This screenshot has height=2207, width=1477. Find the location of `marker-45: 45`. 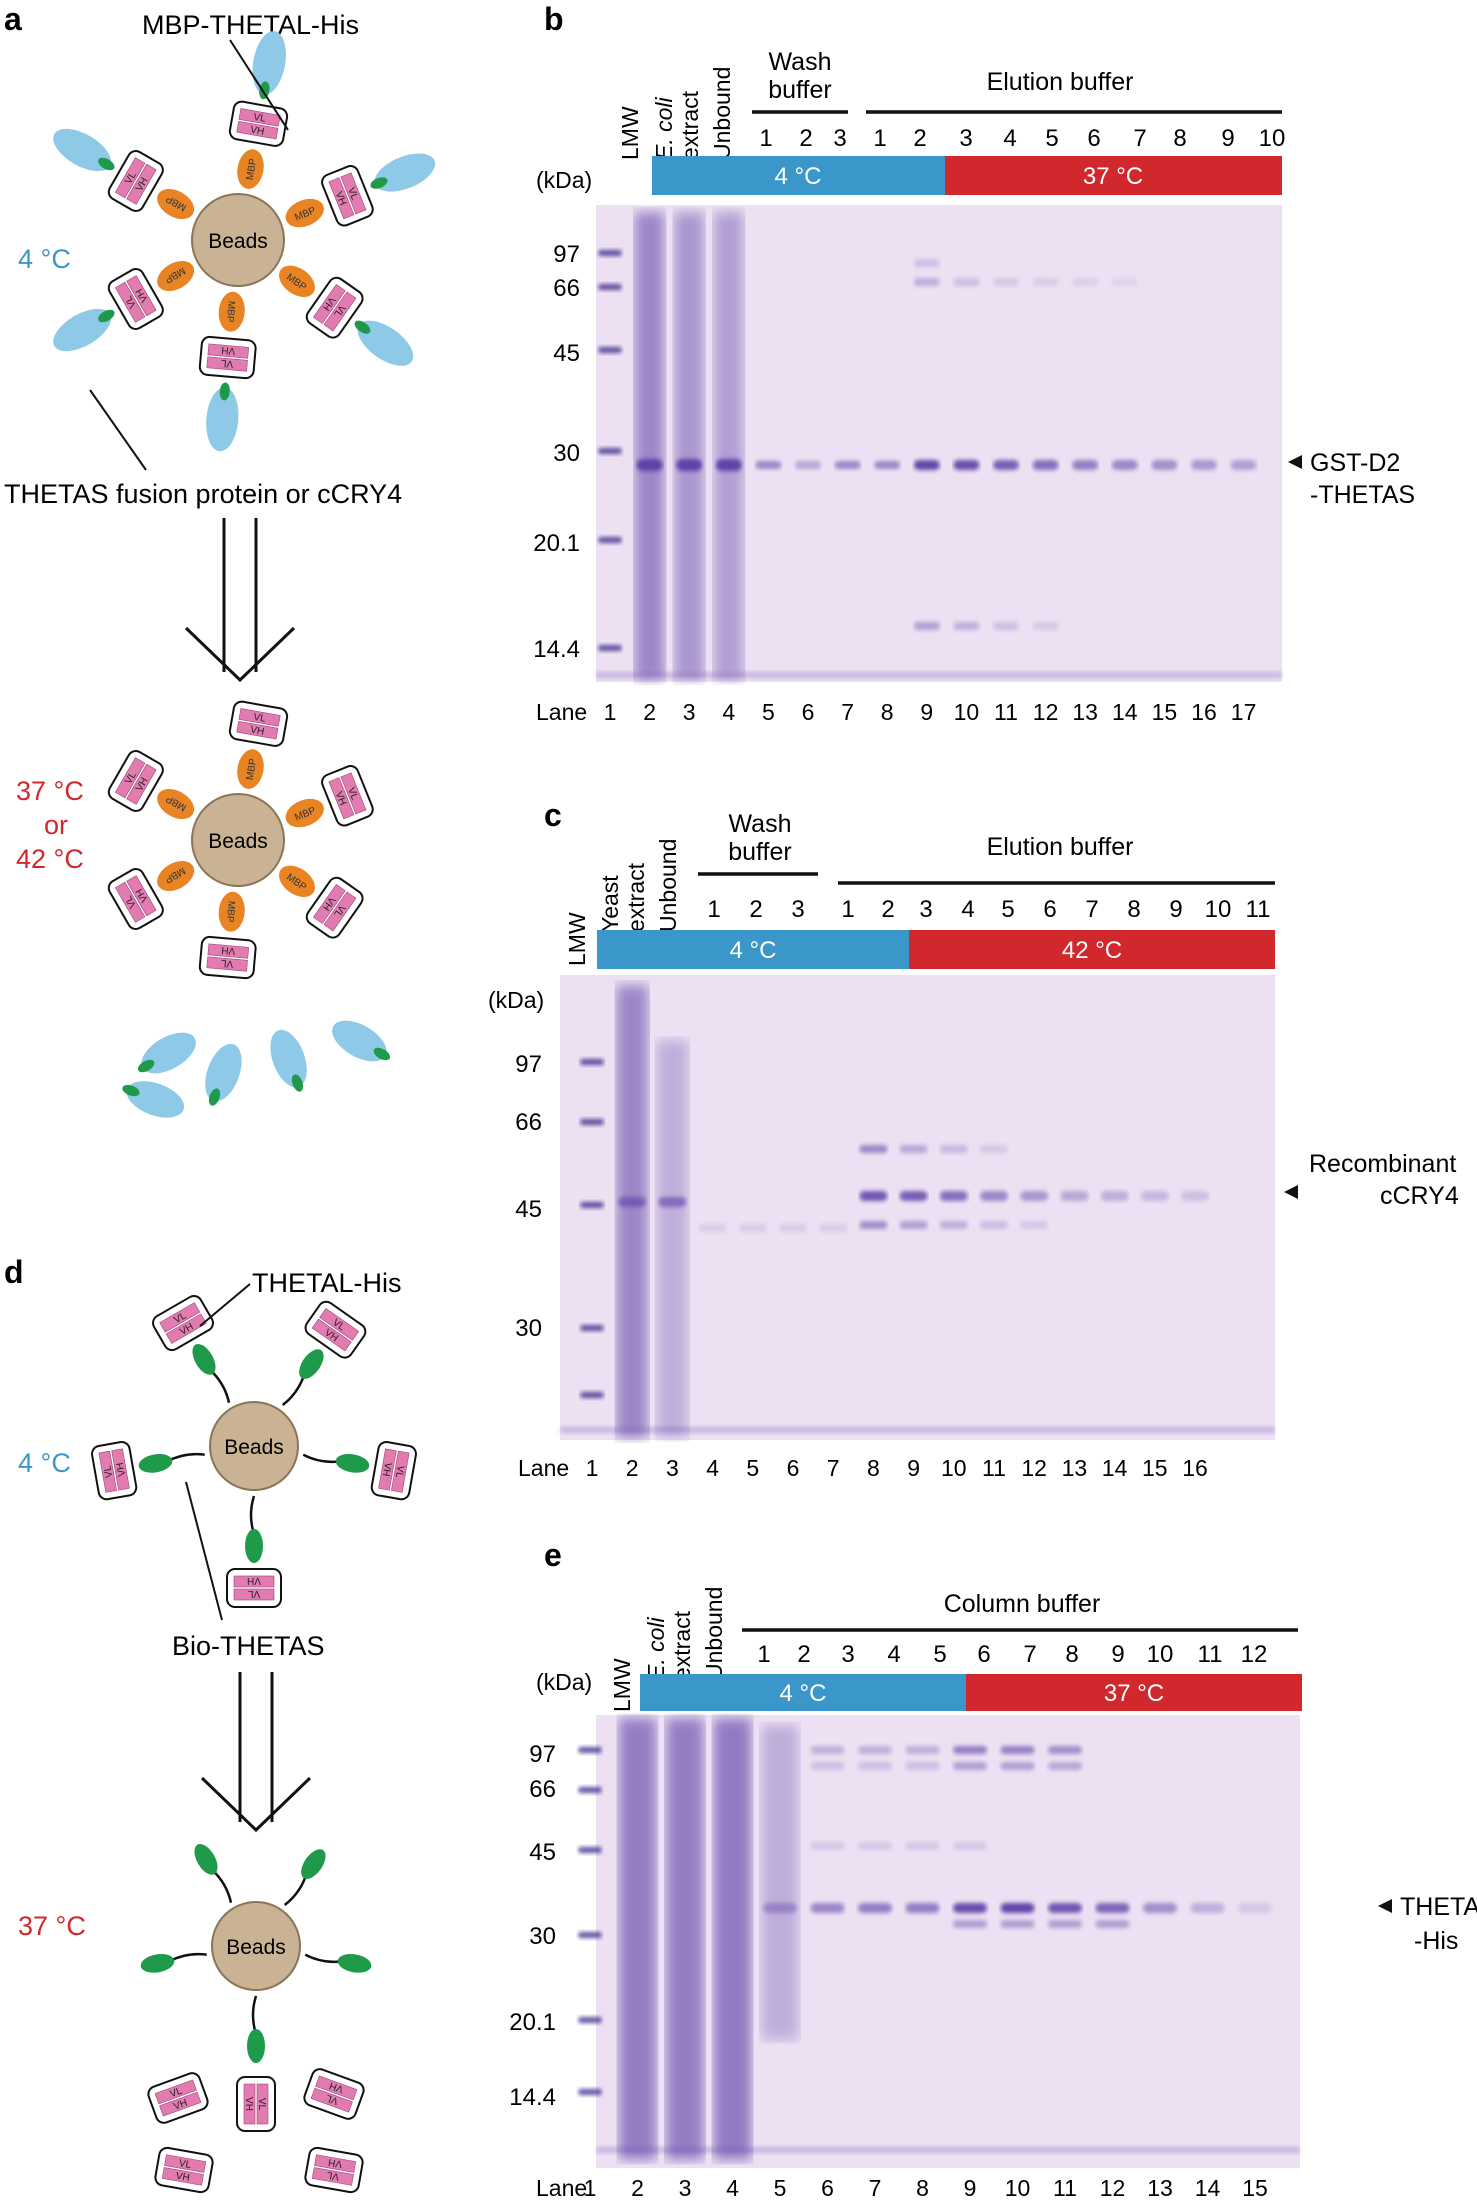

marker-45: 45 is located at coordinates (542, 1852).